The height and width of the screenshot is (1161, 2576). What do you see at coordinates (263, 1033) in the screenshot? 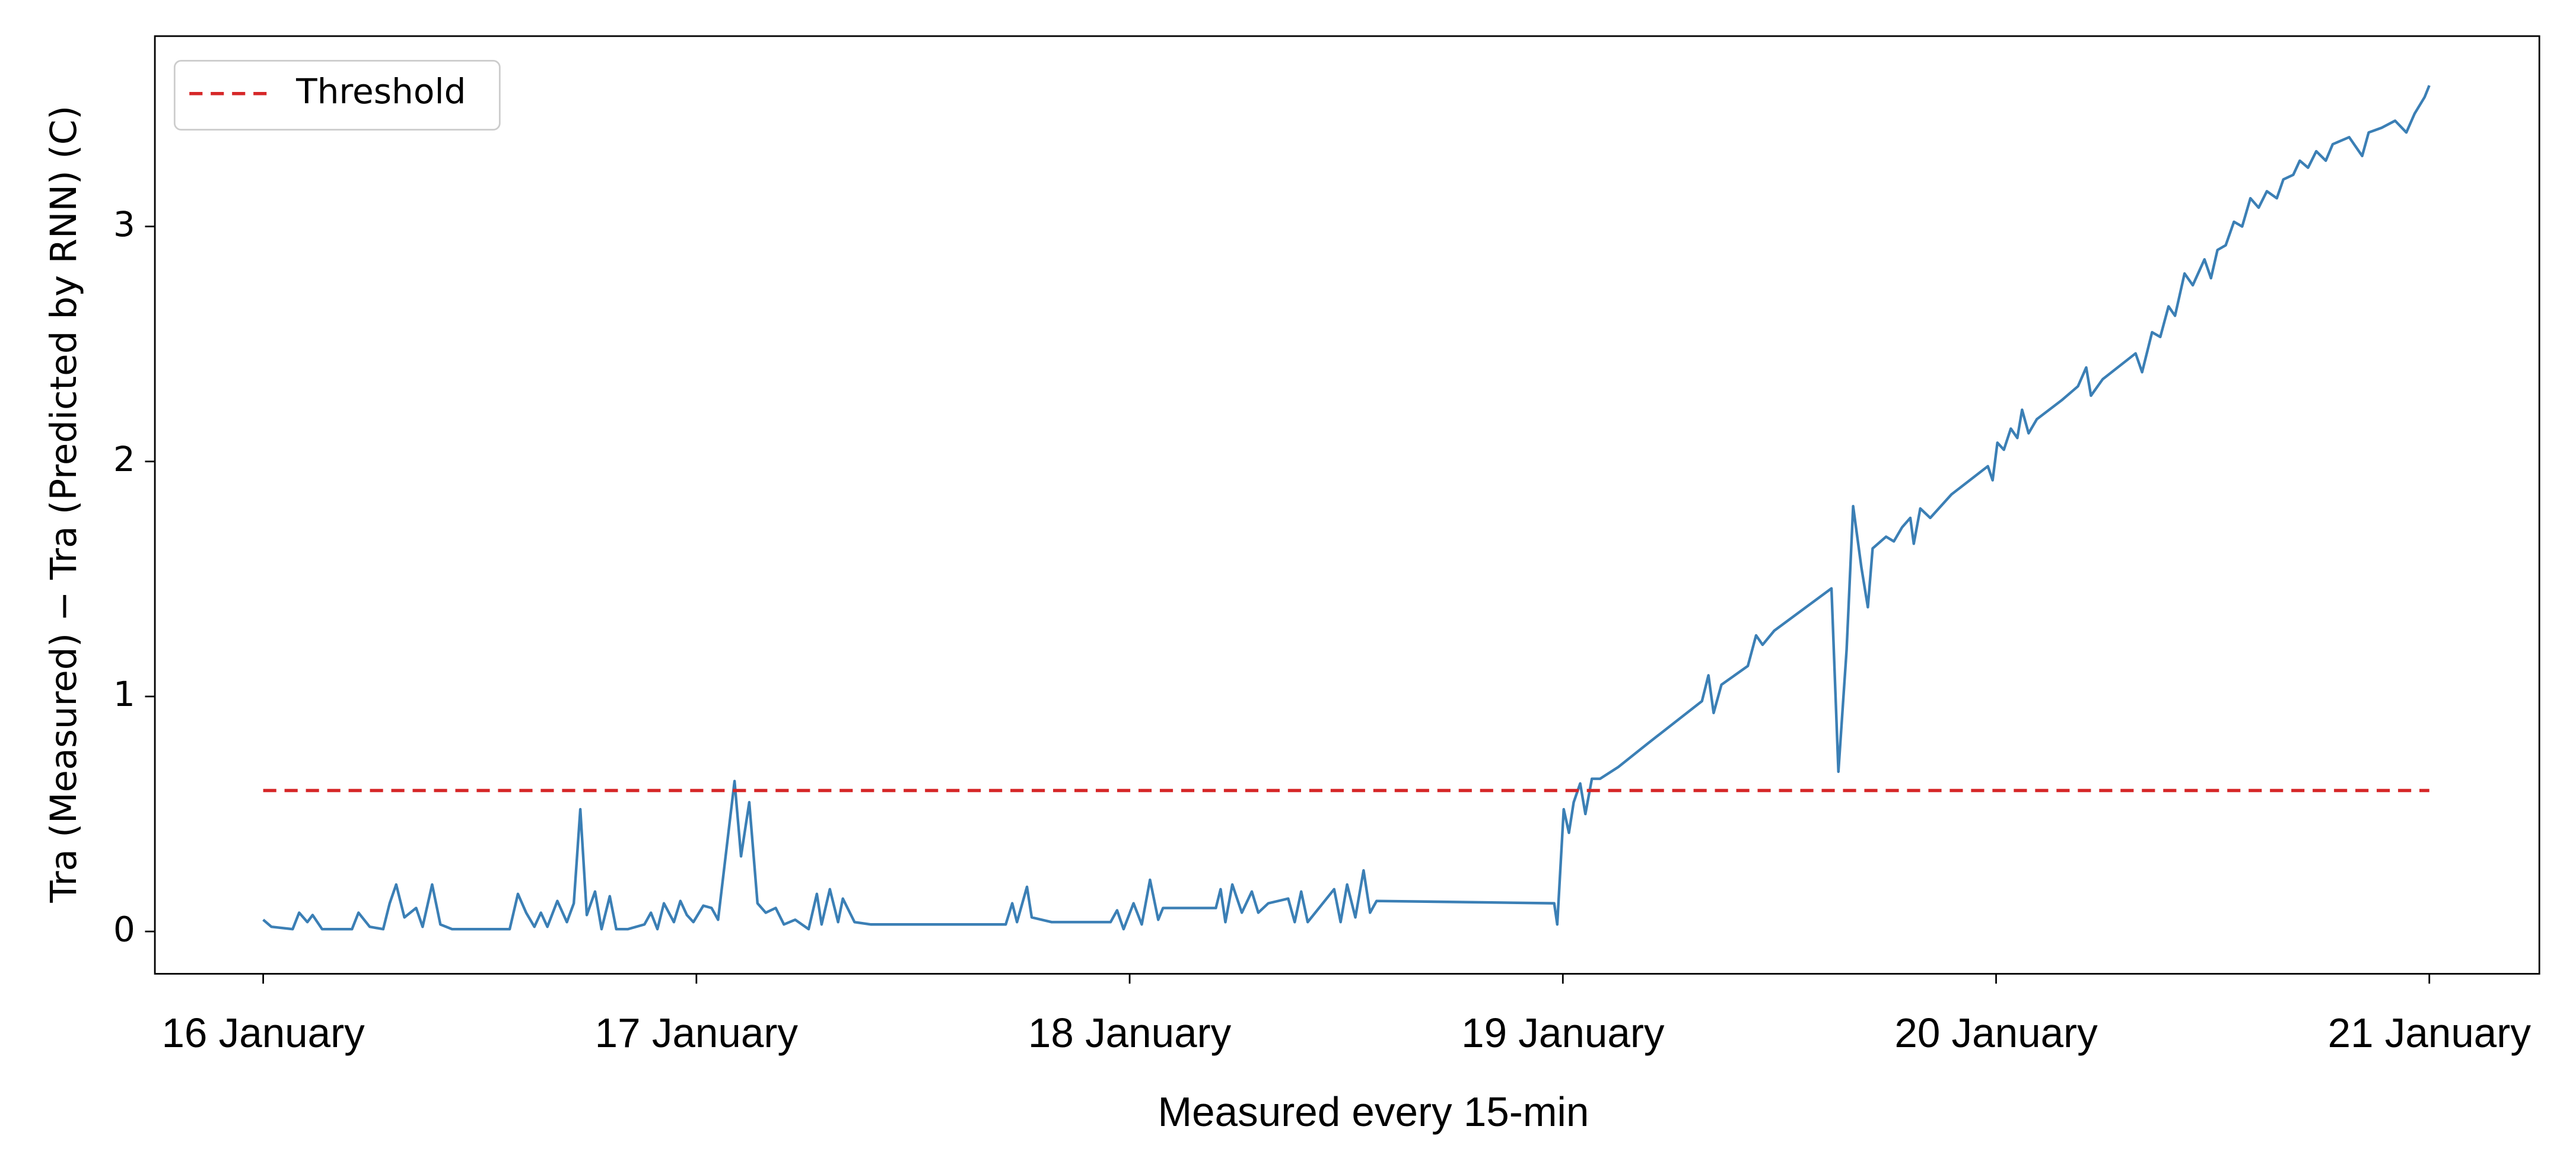
I see `x-tick-label: 16 January` at bounding box center [263, 1033].